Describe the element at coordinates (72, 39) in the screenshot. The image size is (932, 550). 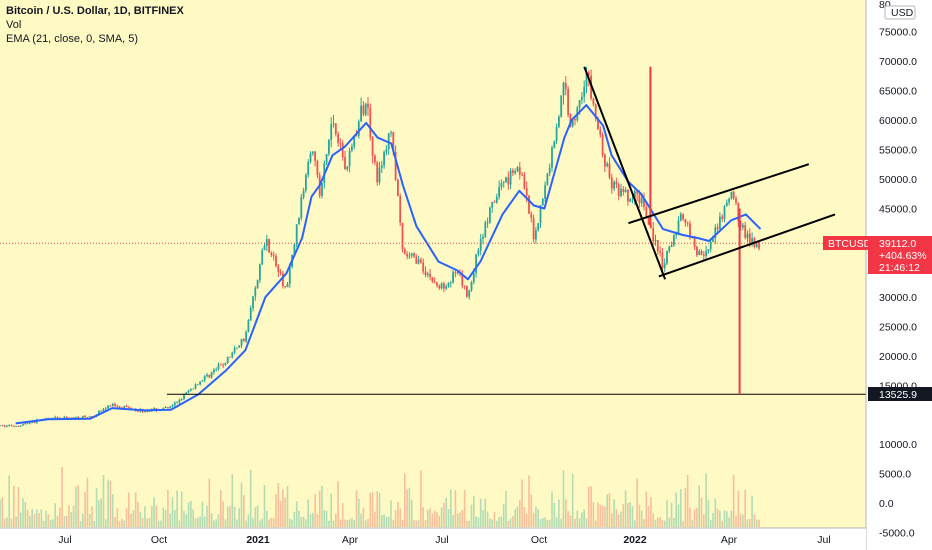
I see `legend-ema: EMA (21, close, 0, SMA, 5)` at that location.